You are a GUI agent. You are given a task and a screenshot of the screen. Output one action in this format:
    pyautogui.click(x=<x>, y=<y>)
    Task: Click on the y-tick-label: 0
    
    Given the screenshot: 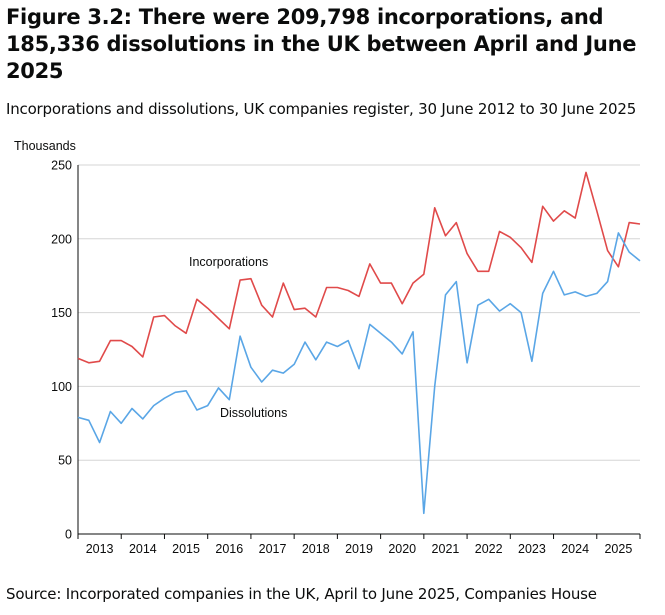 What is the action you would take?
    pyautogui.click(x=68, y=535)
    